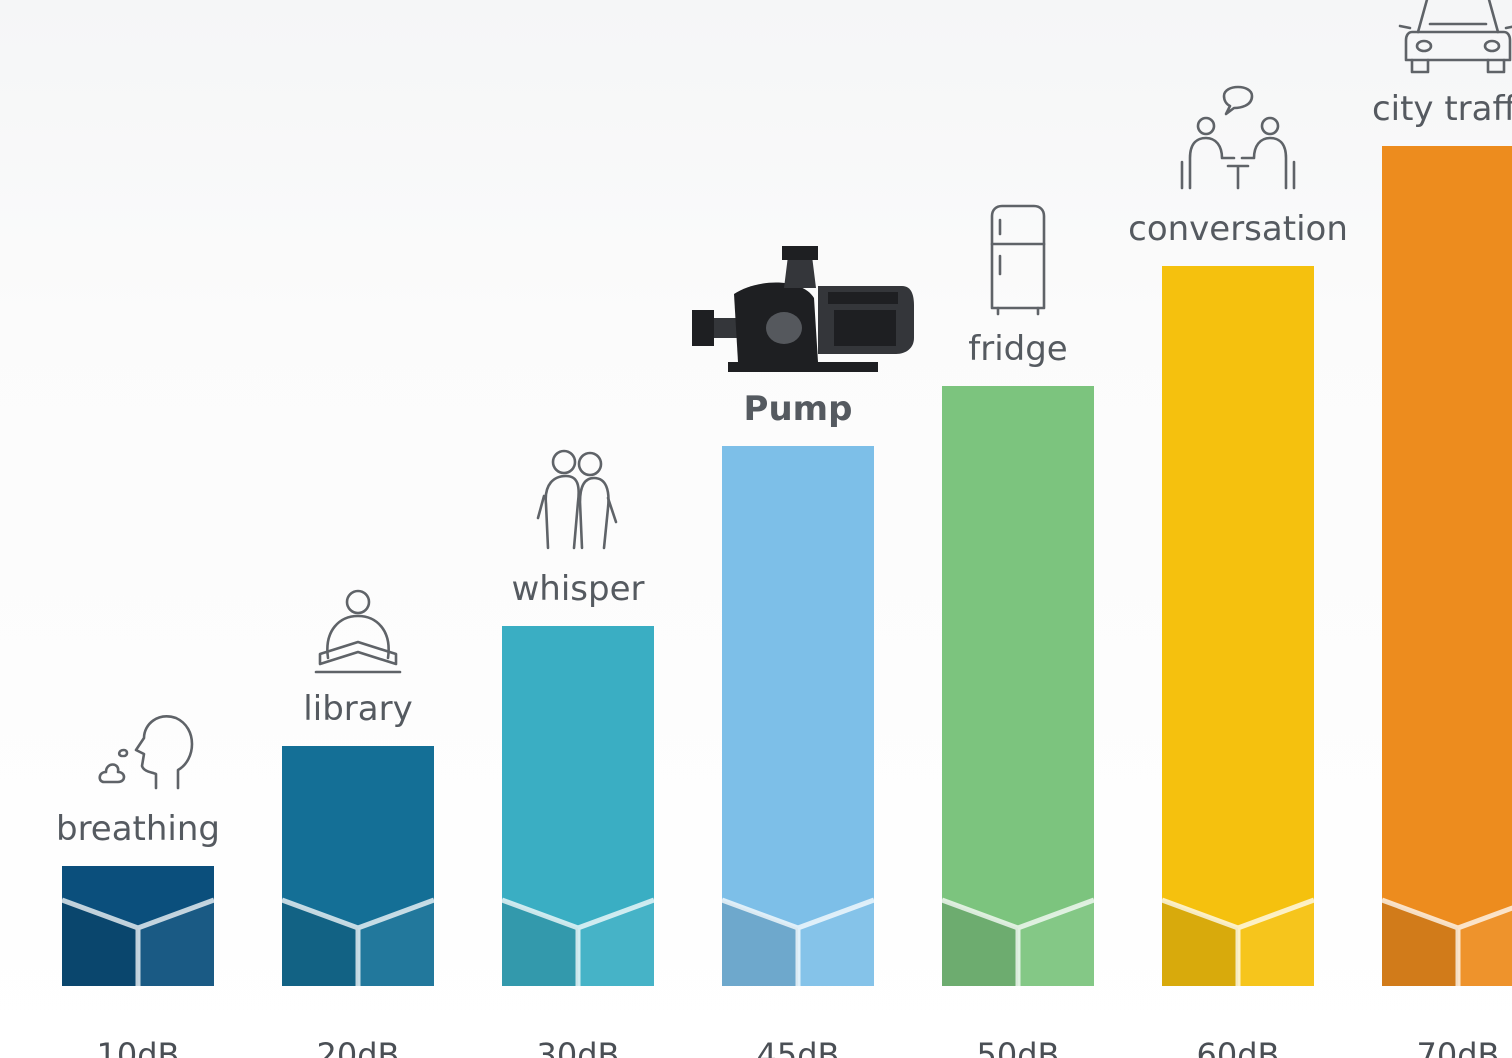 The width and height of the screenshot is (1512, 1058). What do you see at coordinates (357, 709) in the screenshot?
I see `category-label: library` at bounding box center [357, 709].